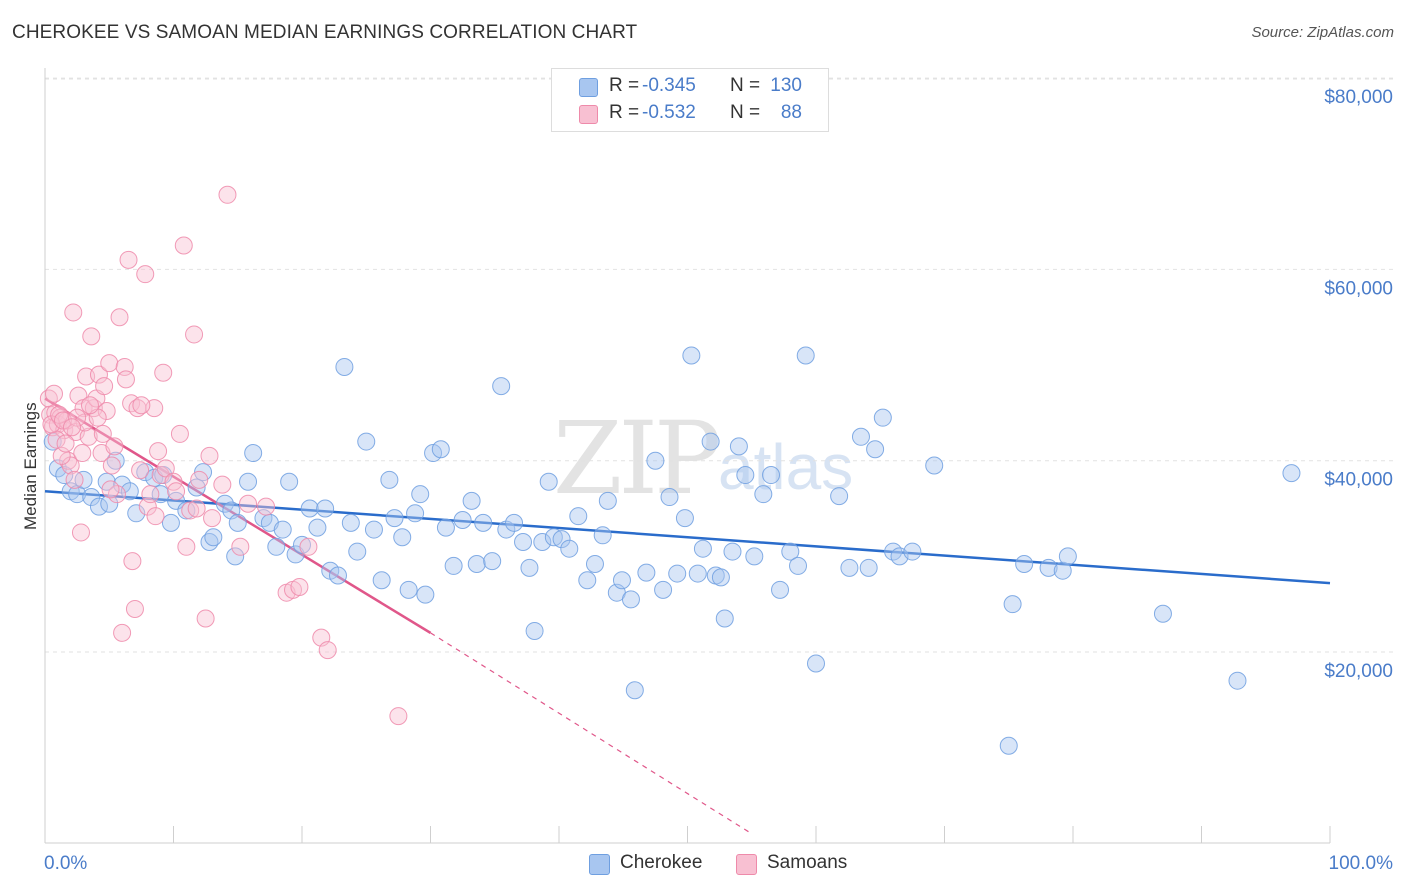 The height and width of the screenshot is (892, 1406). What do you see at coordinates (65, 863) in the screenshot?
I see `x-tick-label: 0.0%` at bounding box center [65, 863].